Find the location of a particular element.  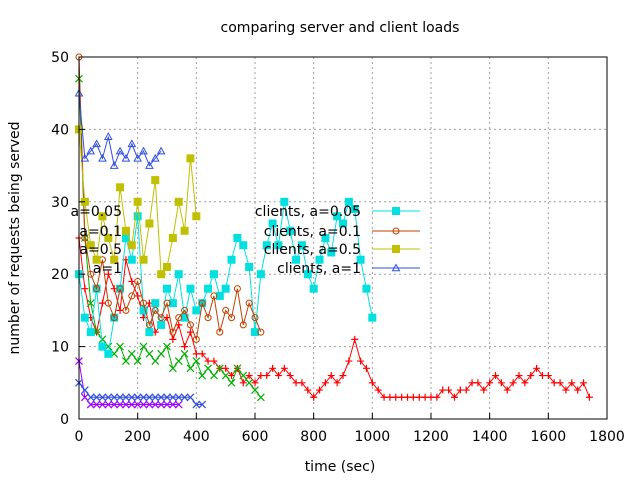

legend-label: clients, a=0.1 is located at coordinates (312, 232).